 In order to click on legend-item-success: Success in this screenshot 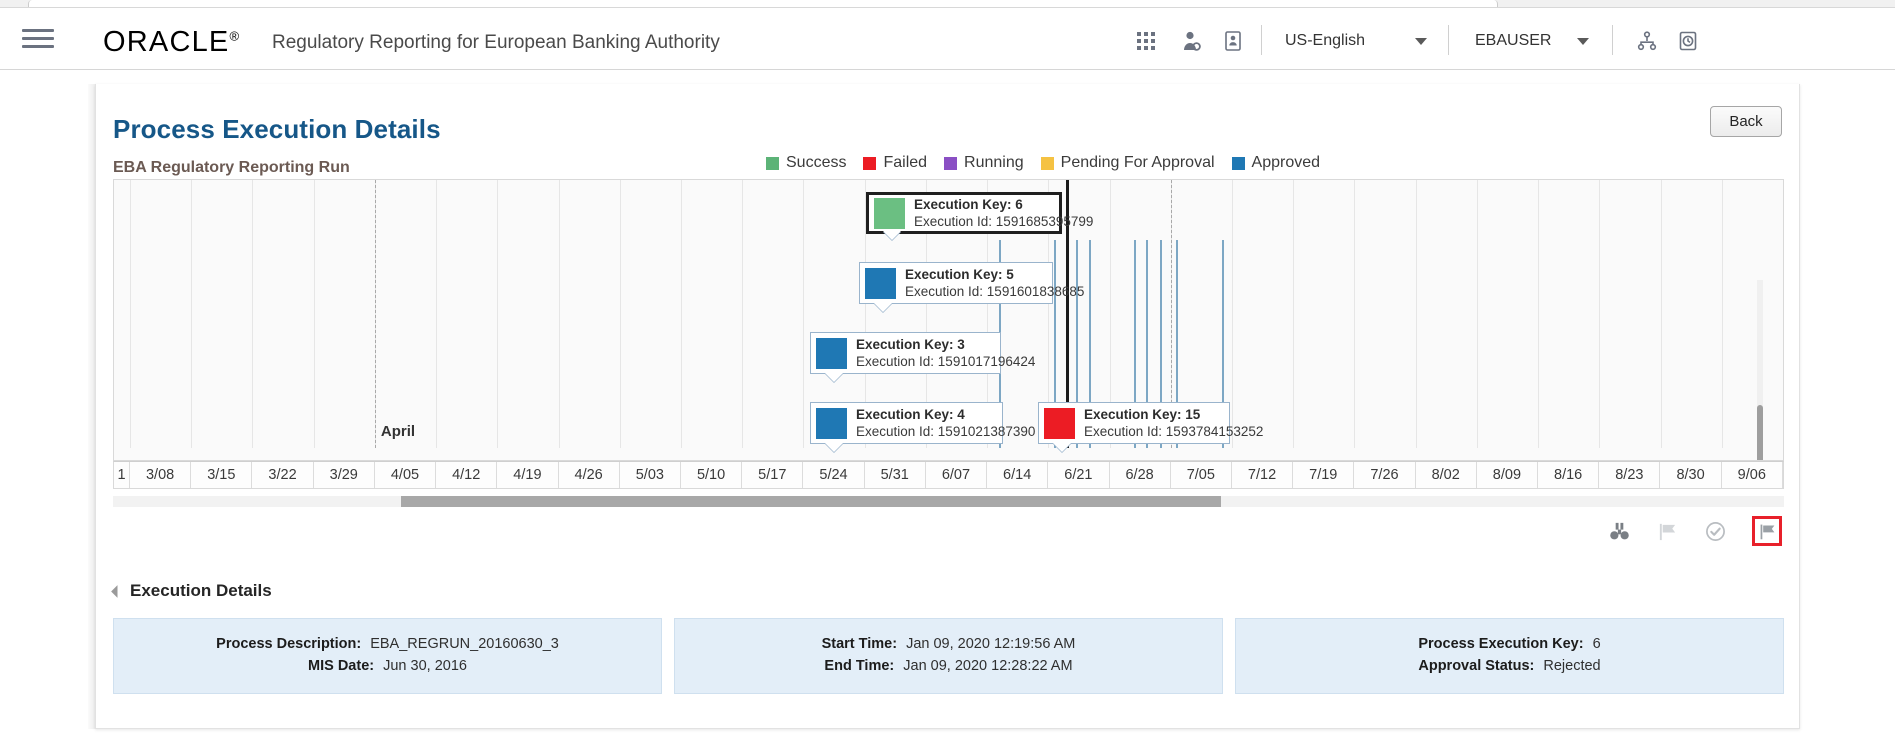, I will do `click(806, 163)`.